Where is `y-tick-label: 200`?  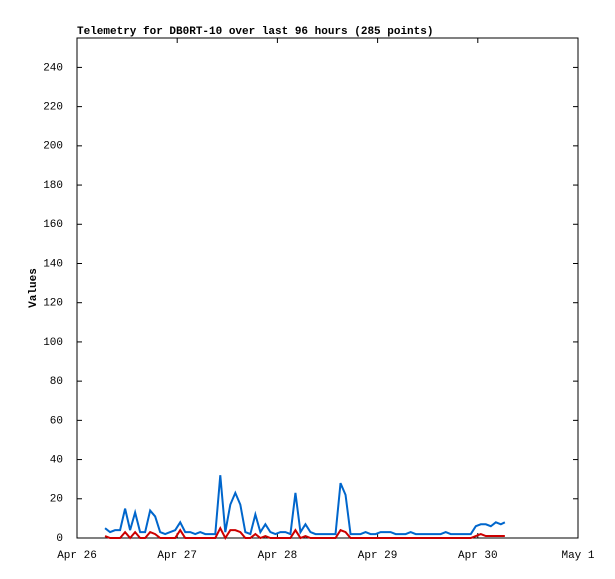 y-tick-label: 200 is located at coordinates (53, 147).